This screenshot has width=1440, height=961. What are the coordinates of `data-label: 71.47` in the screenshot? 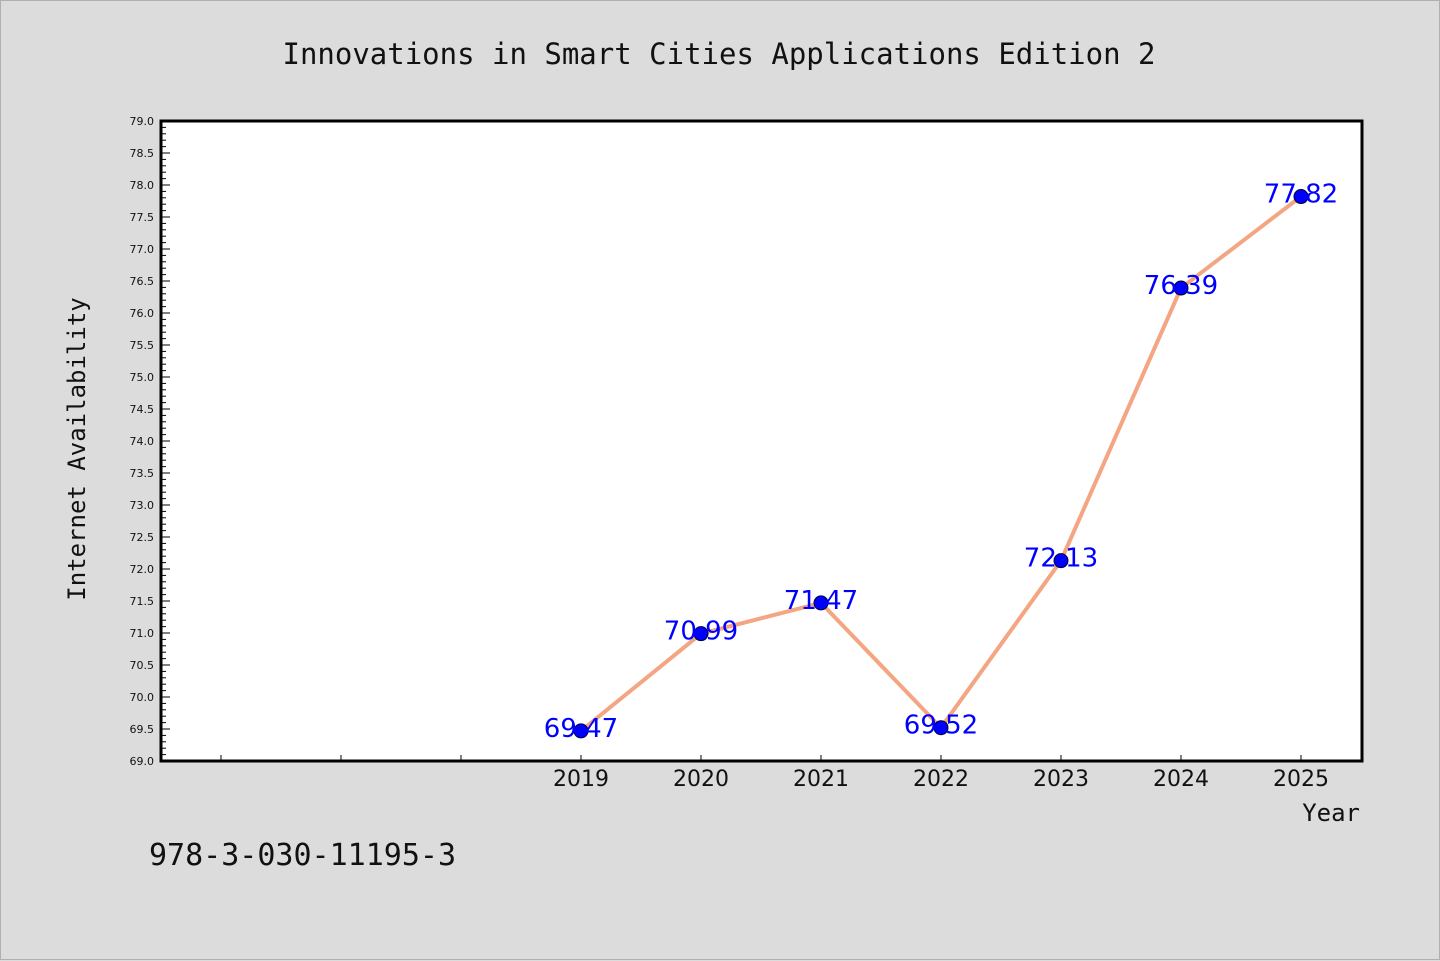 It's located at (821, 601).